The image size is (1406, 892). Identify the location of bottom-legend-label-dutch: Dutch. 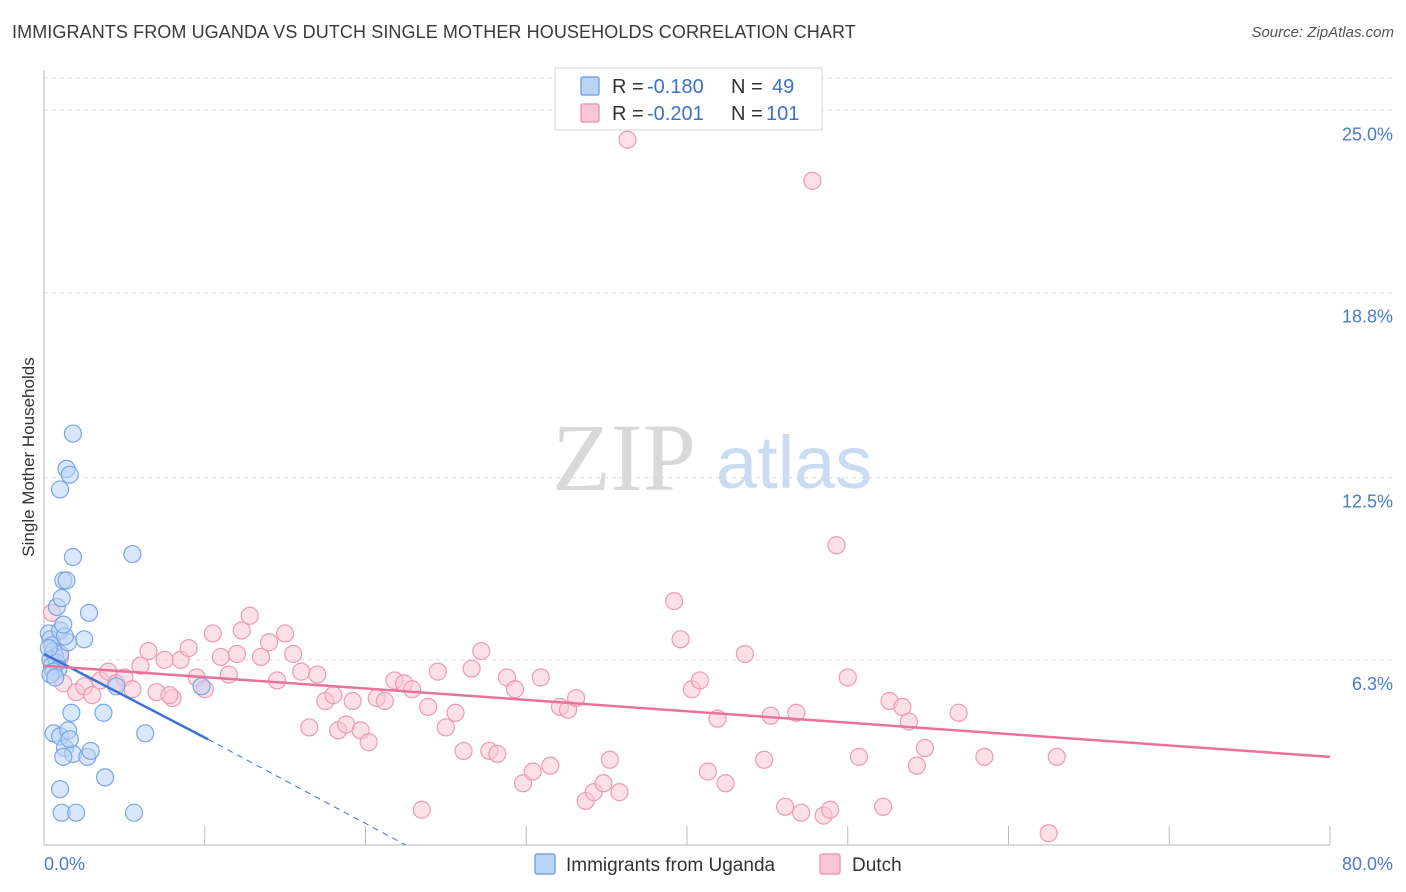
(877, 865).